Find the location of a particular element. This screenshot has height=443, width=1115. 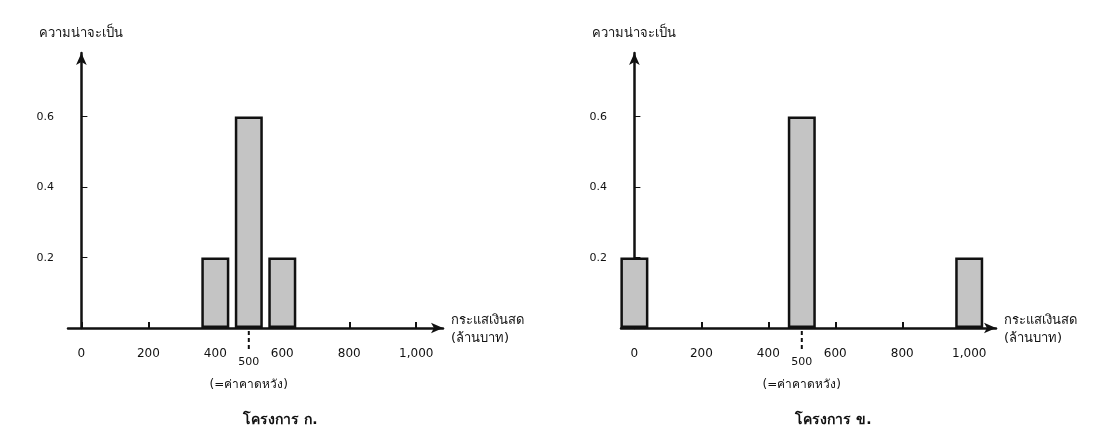

text: โครงการ ก. is located at coordinates (280, 418).